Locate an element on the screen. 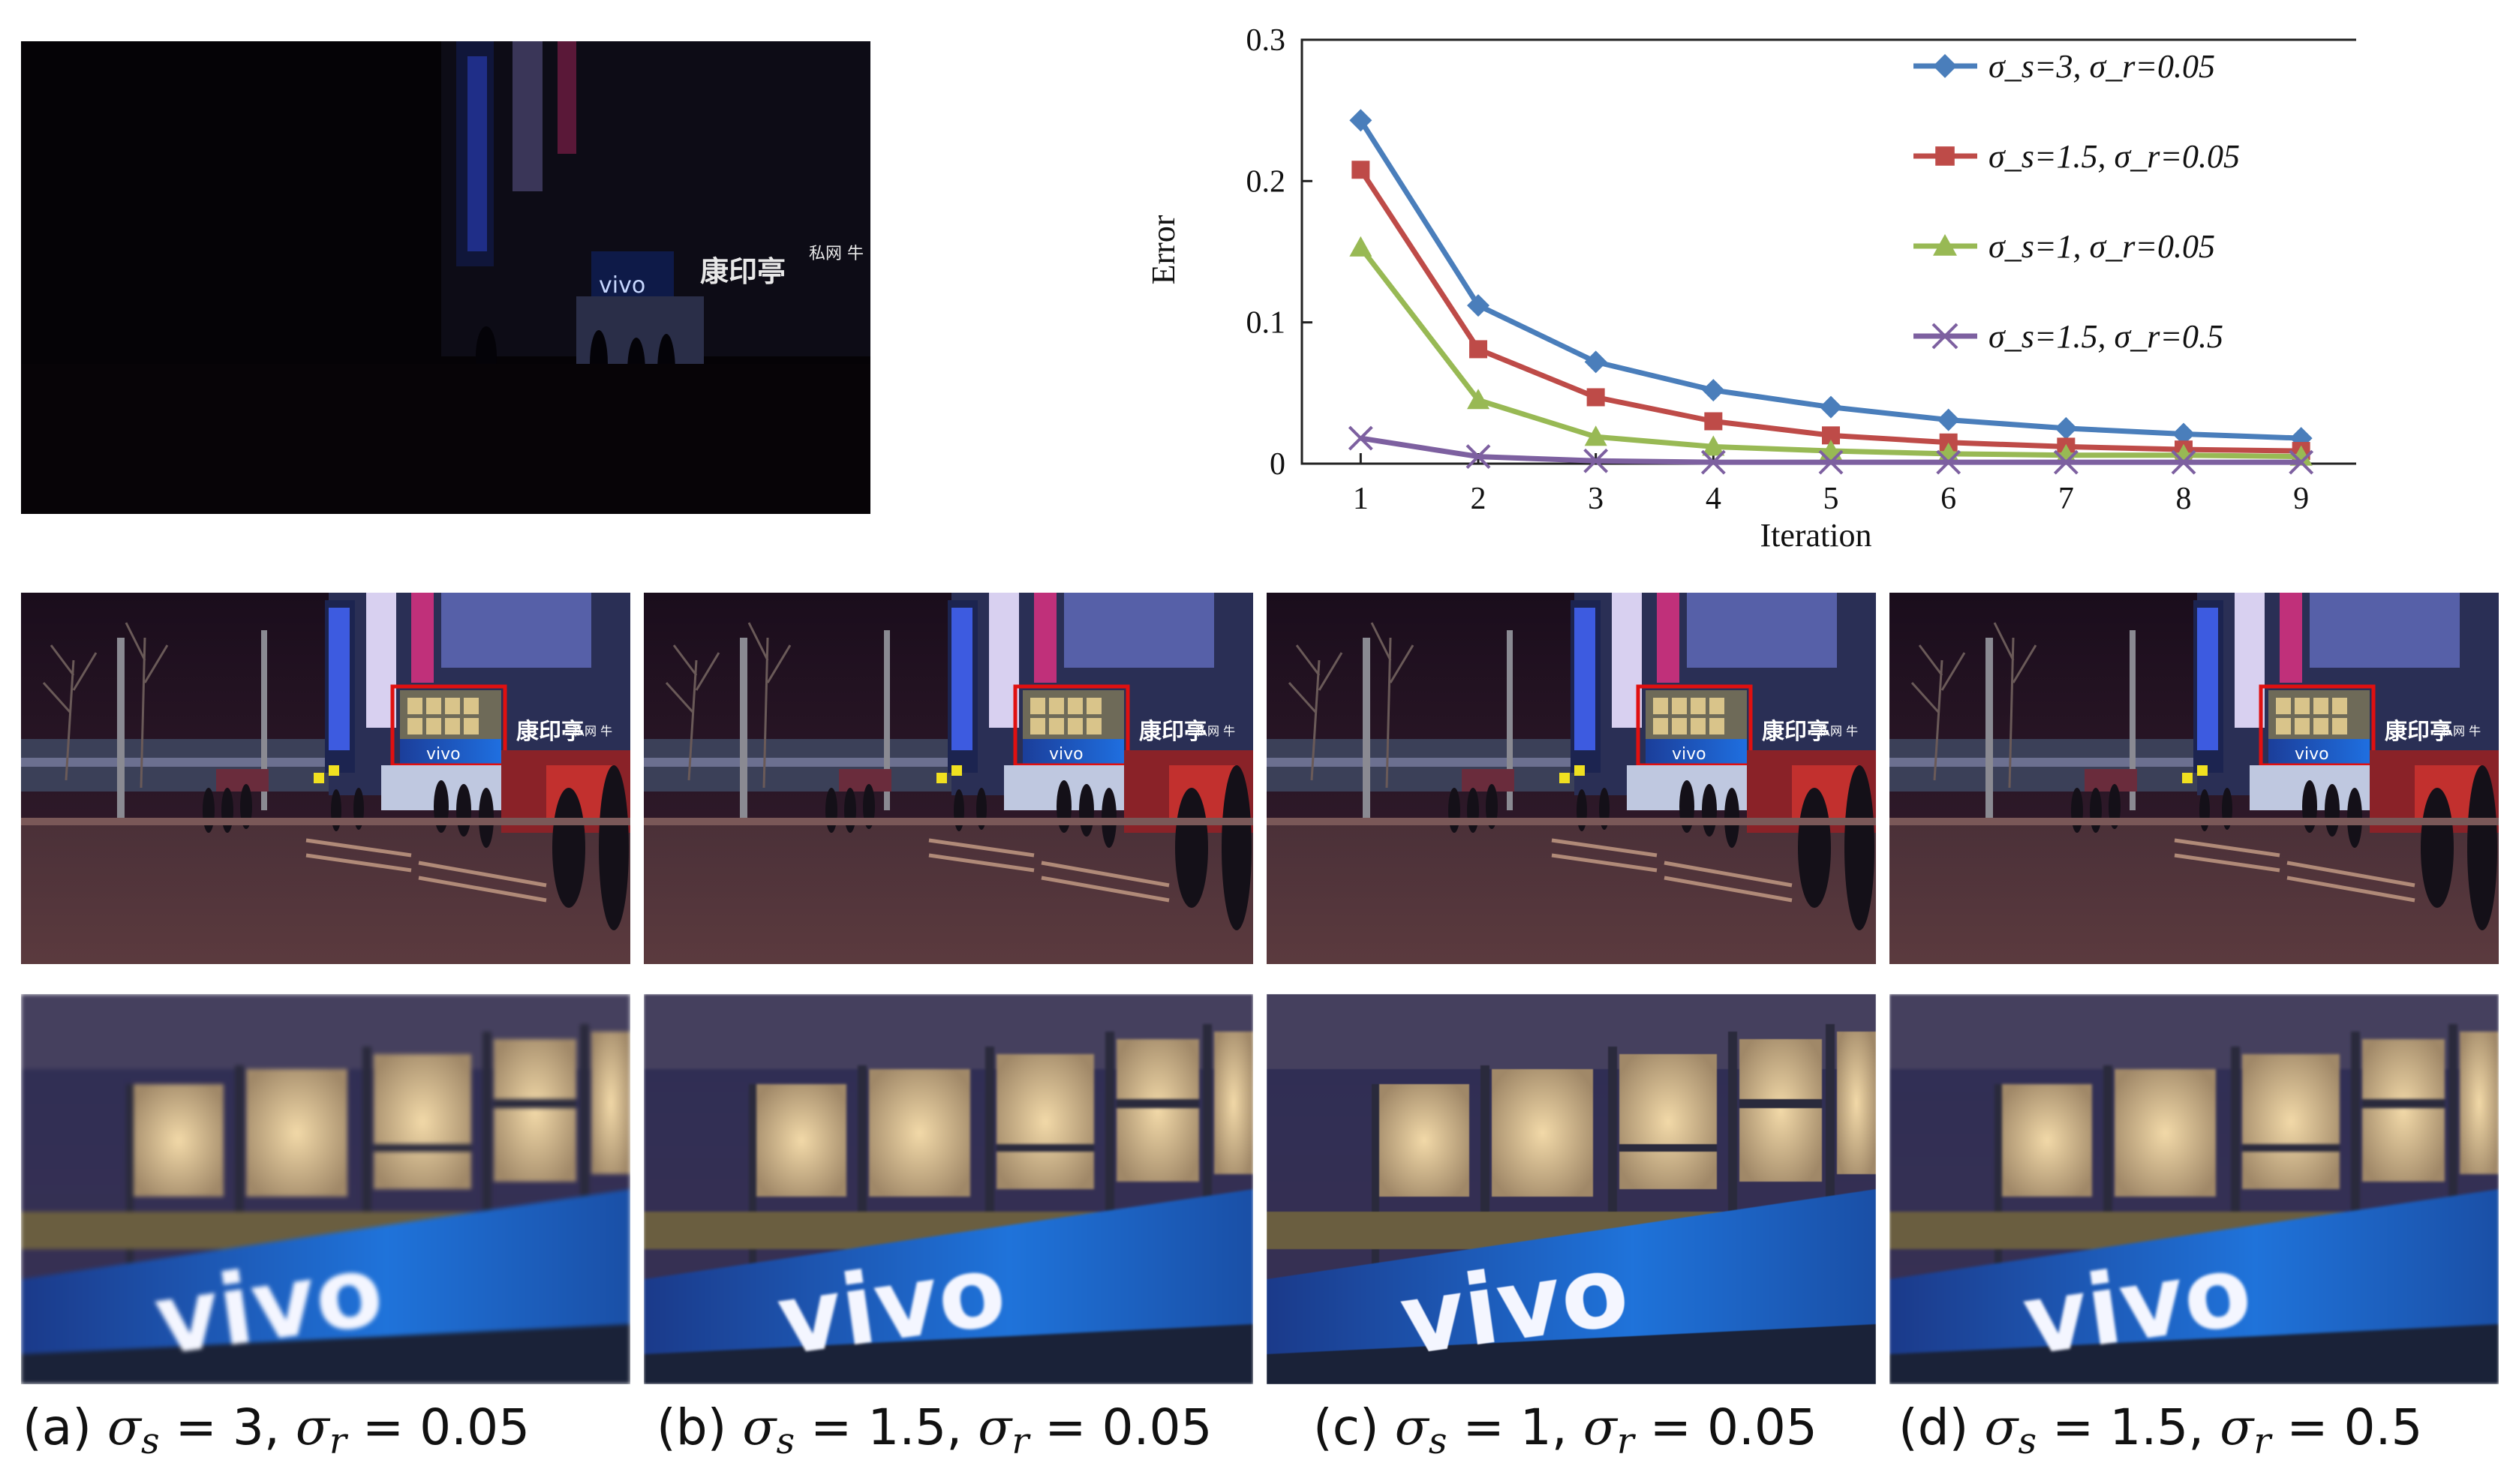 This screenshot has width=2516, height=1484. result-scene-c is located at coordinates (1571, 778).